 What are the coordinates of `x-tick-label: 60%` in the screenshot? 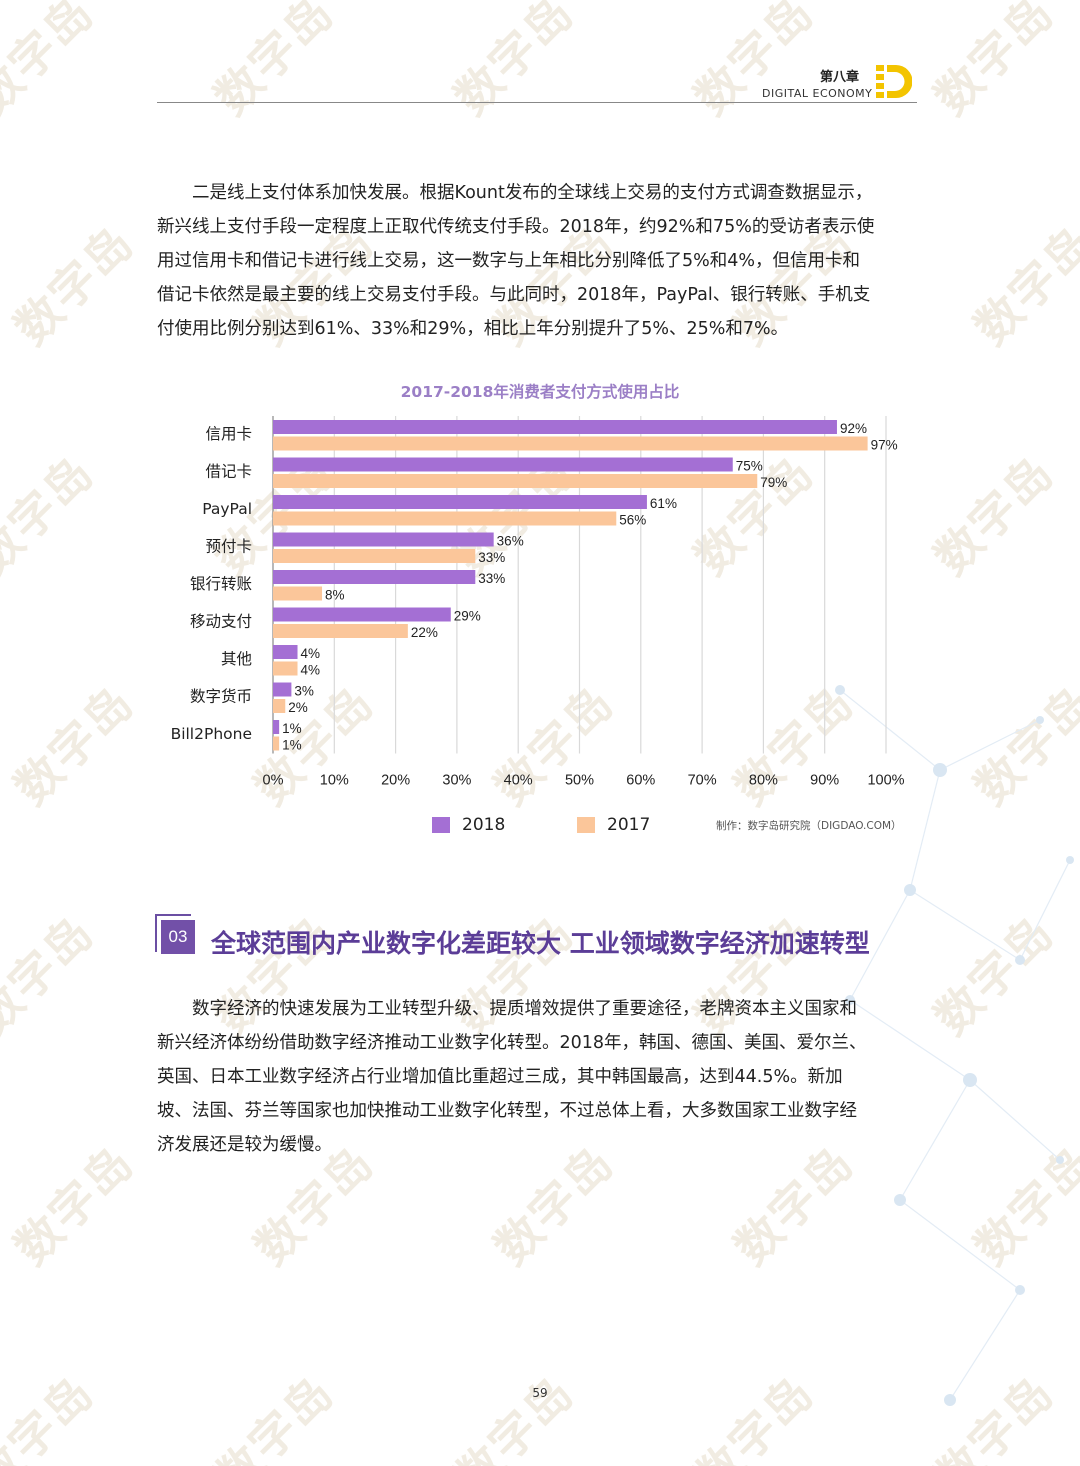 It's located at (640, 781).